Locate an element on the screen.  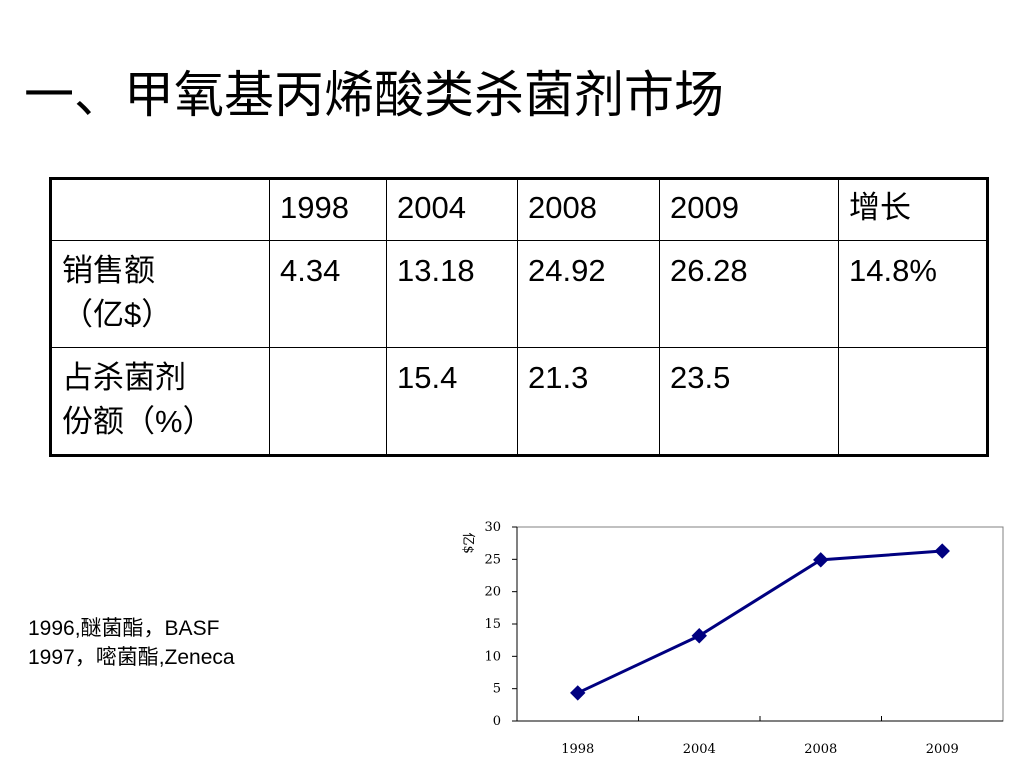
table-cell: 26.28 is located at coordinates (749, 294).